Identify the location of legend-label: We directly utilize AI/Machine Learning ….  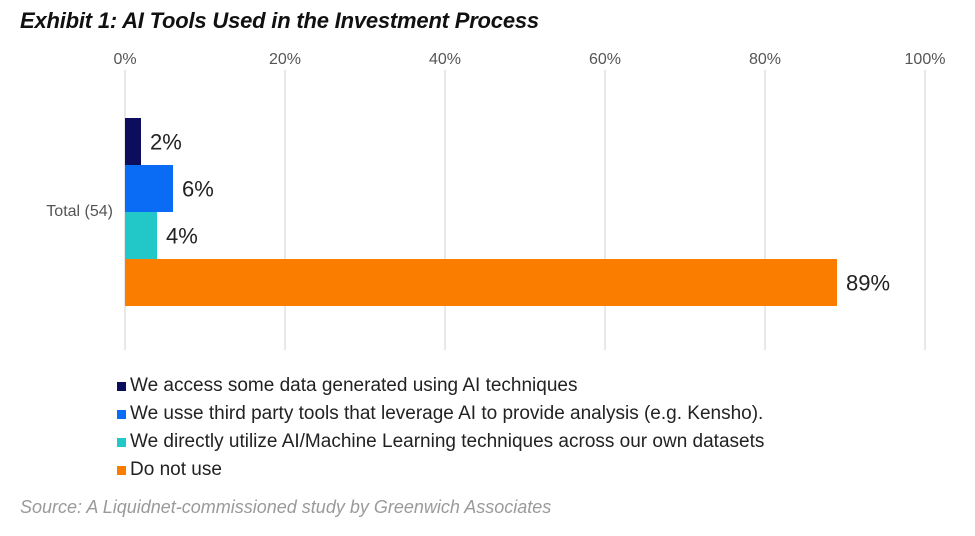
(447, 441).